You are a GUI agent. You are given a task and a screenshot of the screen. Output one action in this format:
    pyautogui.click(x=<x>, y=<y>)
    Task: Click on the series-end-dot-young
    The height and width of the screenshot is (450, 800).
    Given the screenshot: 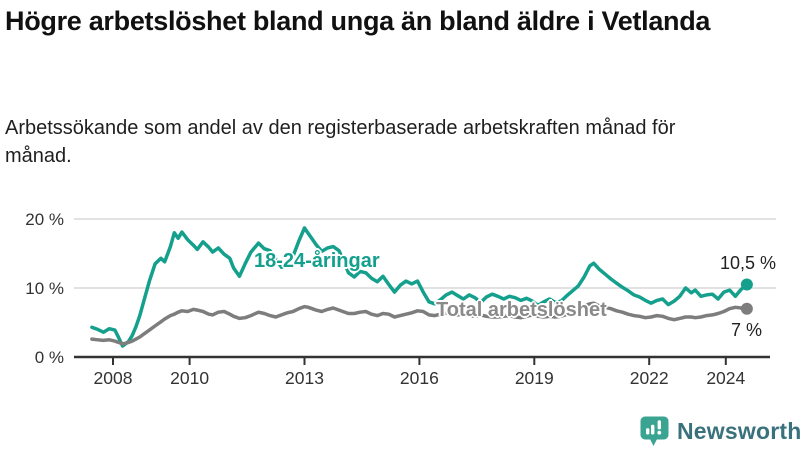 What is the action you would take?
    pyautogui.click(x=746, y=284)
    